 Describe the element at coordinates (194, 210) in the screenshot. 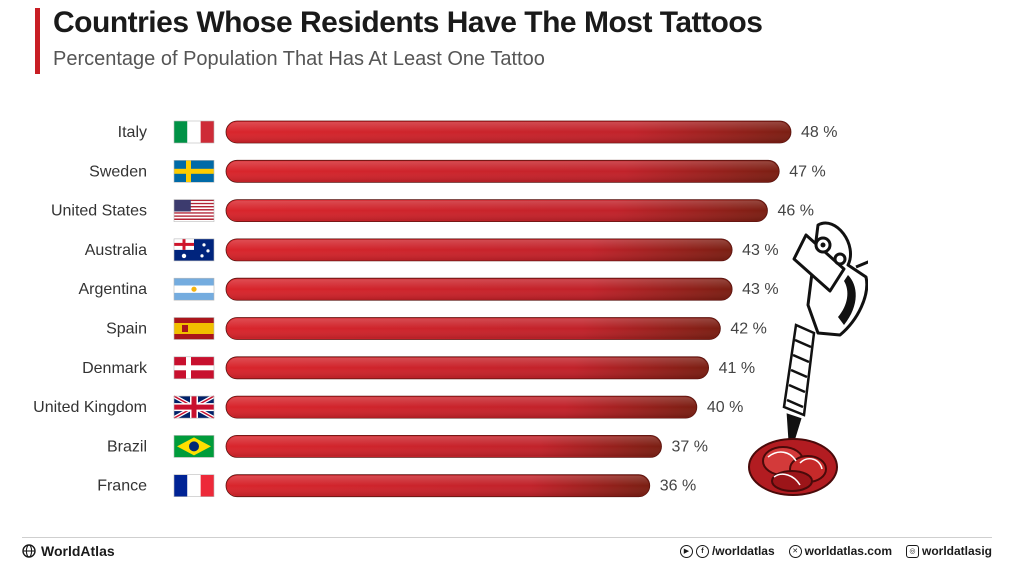

I see `usa-flag` at that location.